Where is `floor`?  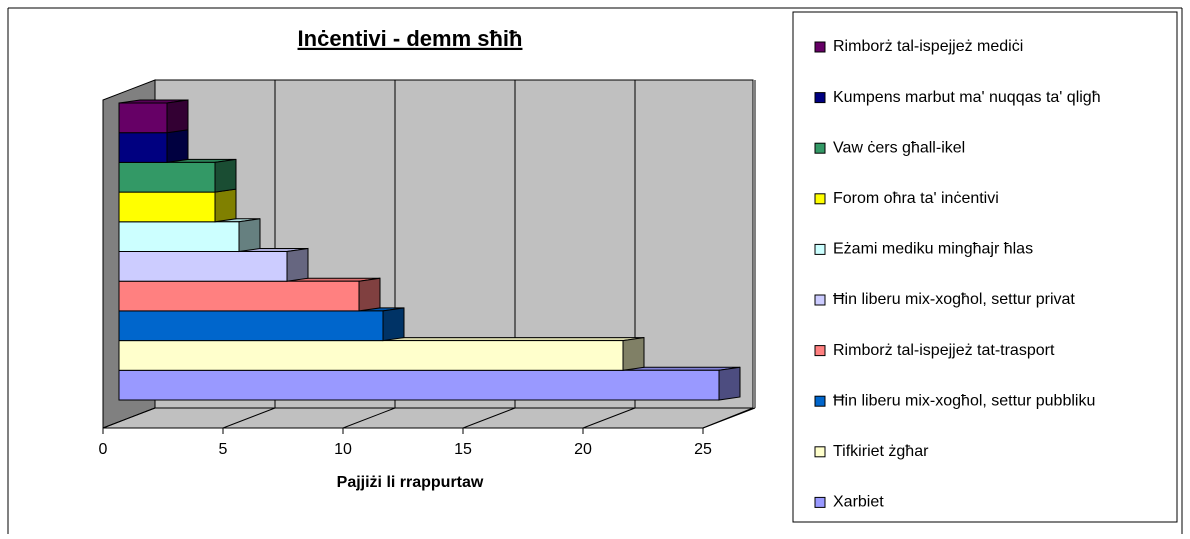 floor is located at coordinates (428, 418).